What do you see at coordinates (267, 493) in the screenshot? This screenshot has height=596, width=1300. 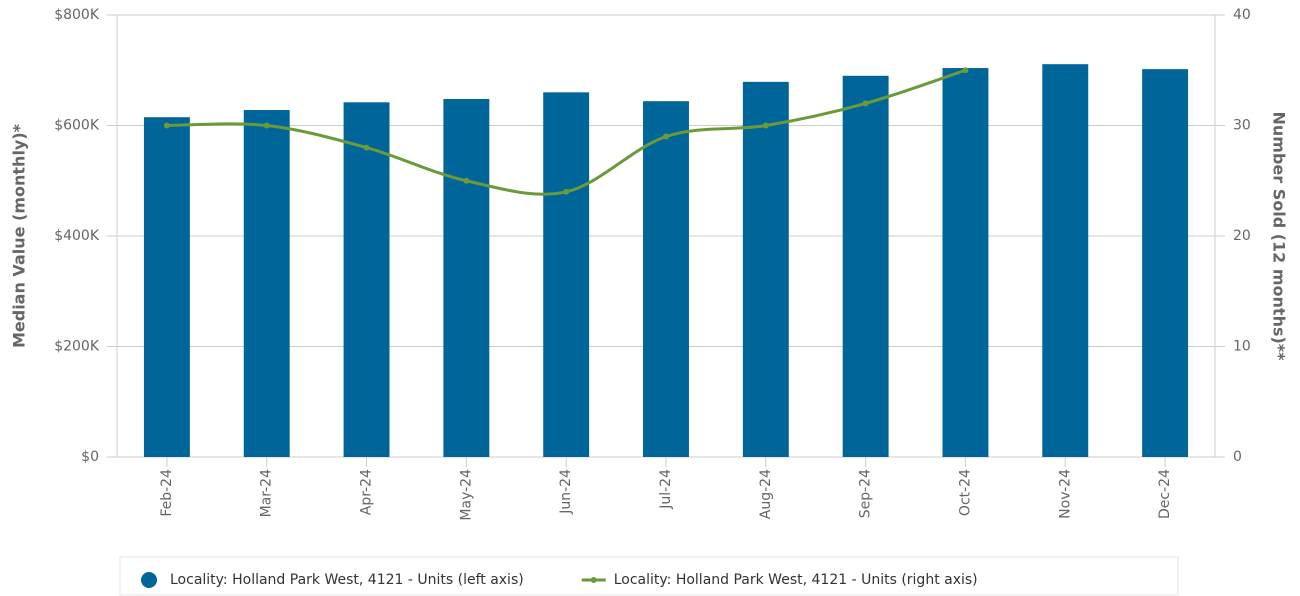 I see `x-tick-label: Mar-24` at bounding box center [267, 493].